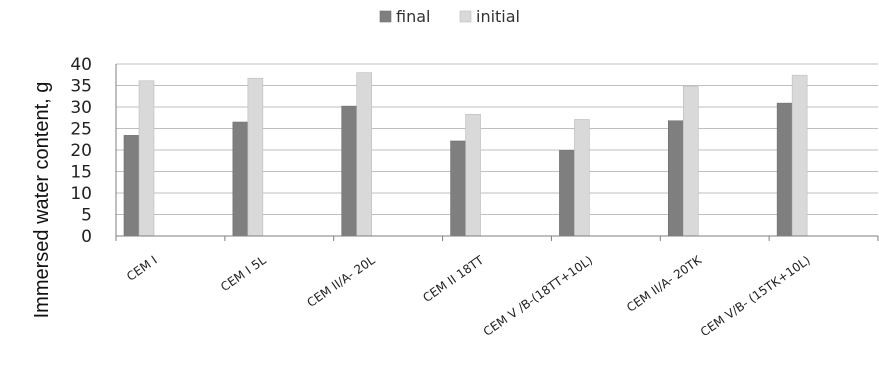 This screenshot has width=879, height=381. I want to click on legend-swatch-initial, so click(465, 16).